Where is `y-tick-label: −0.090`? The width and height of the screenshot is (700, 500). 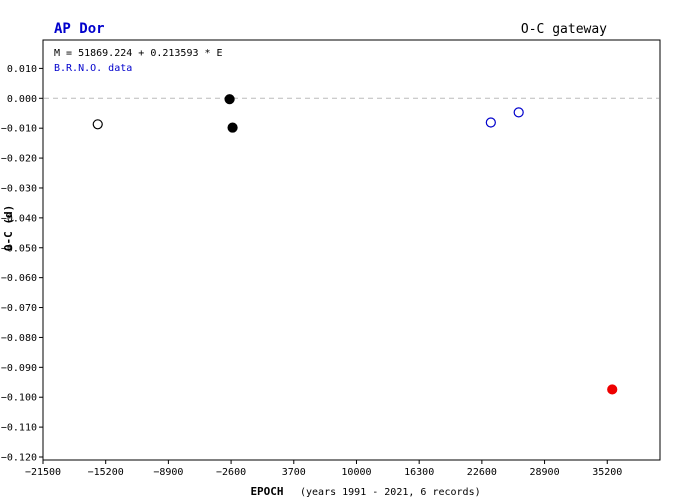
y-tick-label: −0.090 is located at coordinates (19, 368).